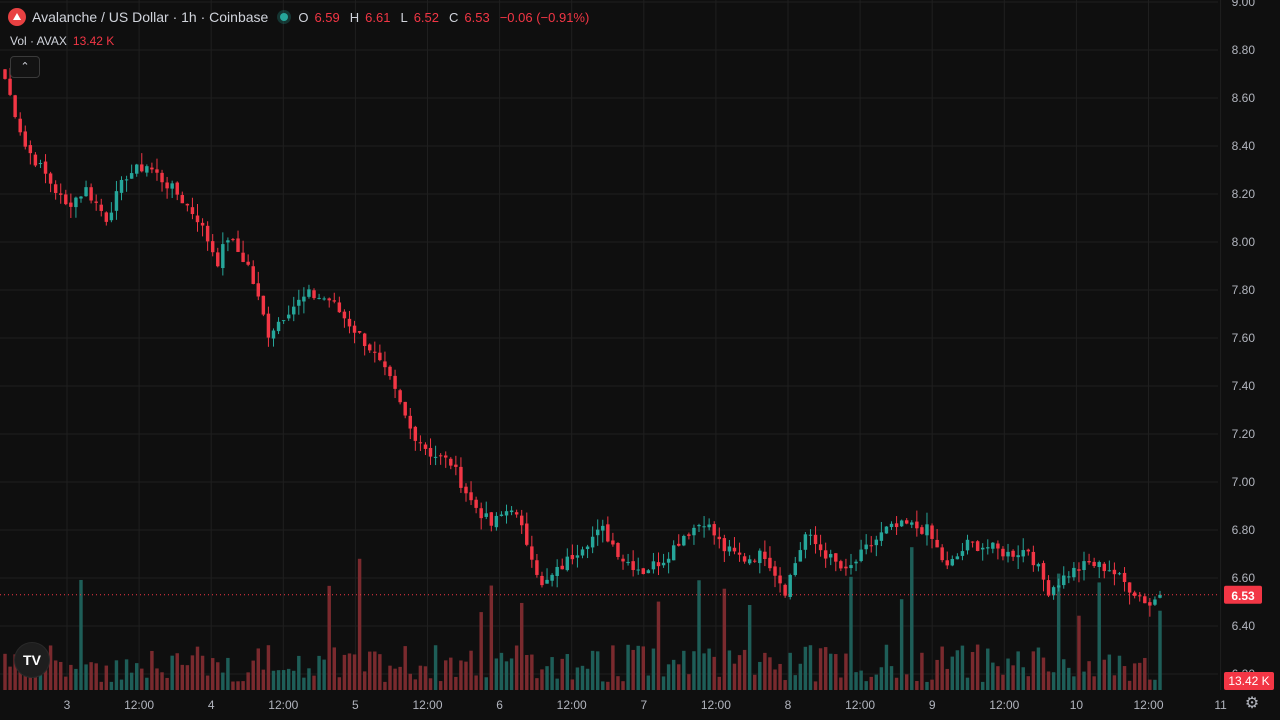 The width and height of the screenshot is (1280, 720). Describe the element at coordinates (404, 17) in the screenshot. I see `low-label: L` at that location.